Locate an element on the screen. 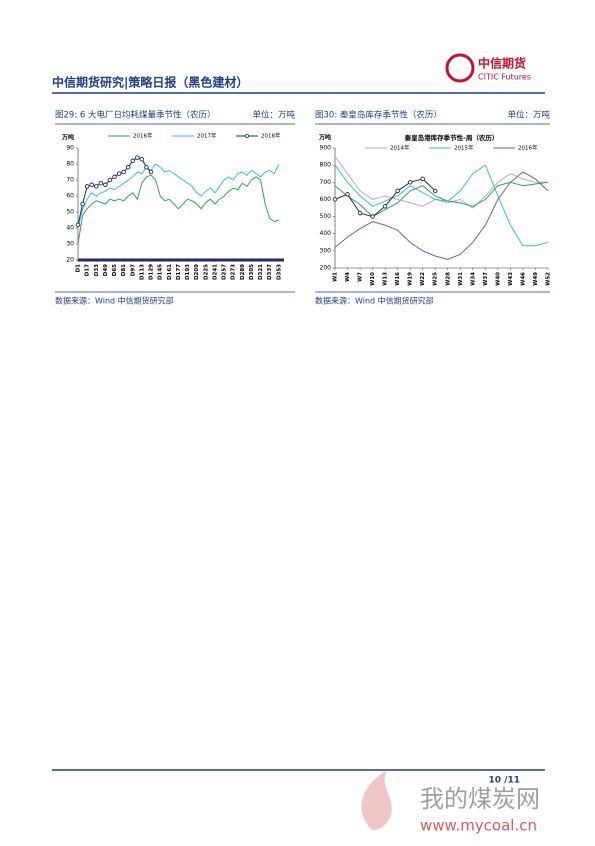 The width and height of the screenshot is (595, 846). x-tick-label: D145 is located at coordinates (161, 272).